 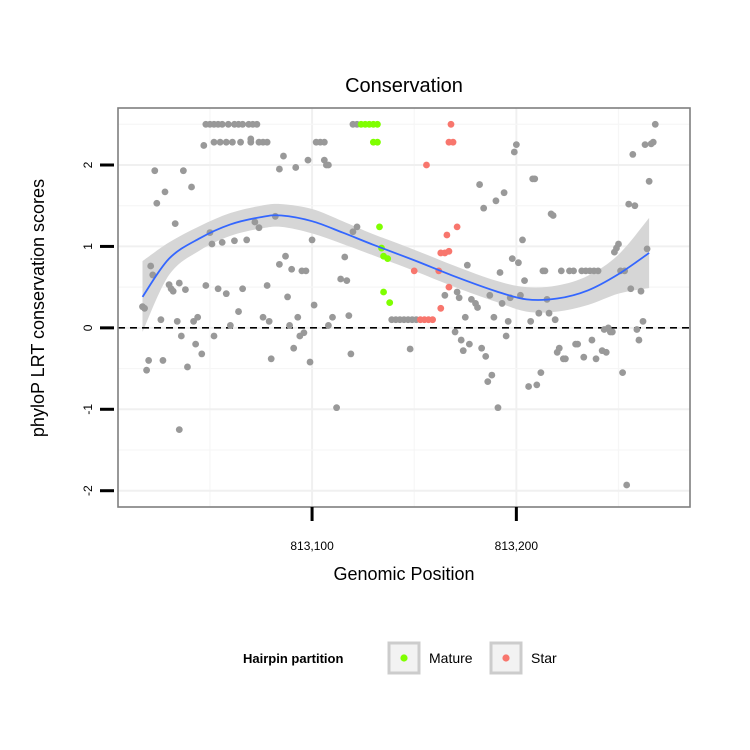 What do you see at coordinates (88, 409) in the screenshot?
I see `y-tick-label: -1` at bounding box center [88, 409].